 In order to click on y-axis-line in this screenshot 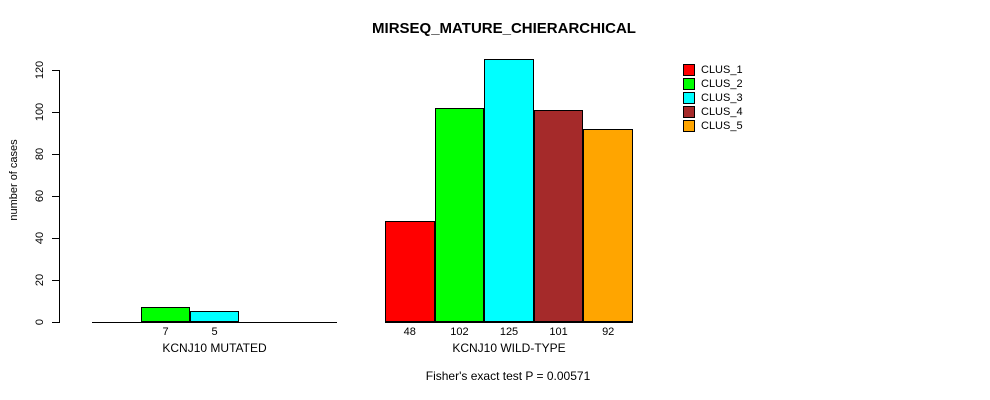, I will do `click(59, 196)`.